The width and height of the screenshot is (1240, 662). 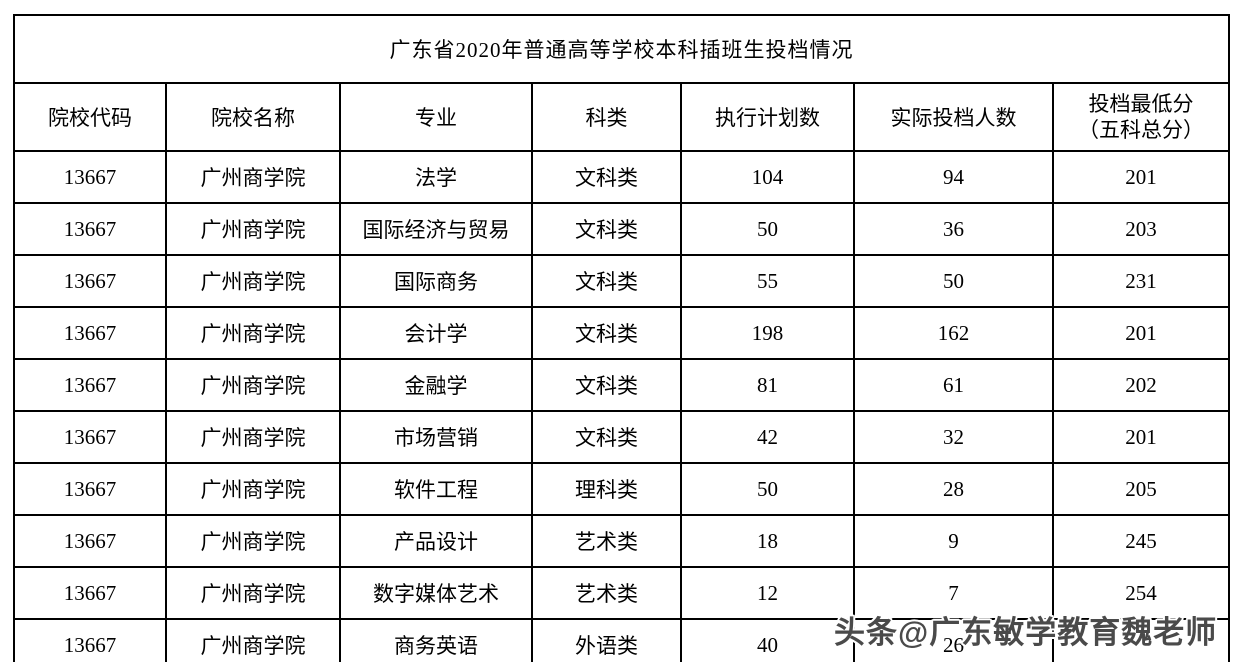 I want to click on table-row: 13667 广州商学院 市场营销 文科类 42 32 201, so click(x=622, y=437).